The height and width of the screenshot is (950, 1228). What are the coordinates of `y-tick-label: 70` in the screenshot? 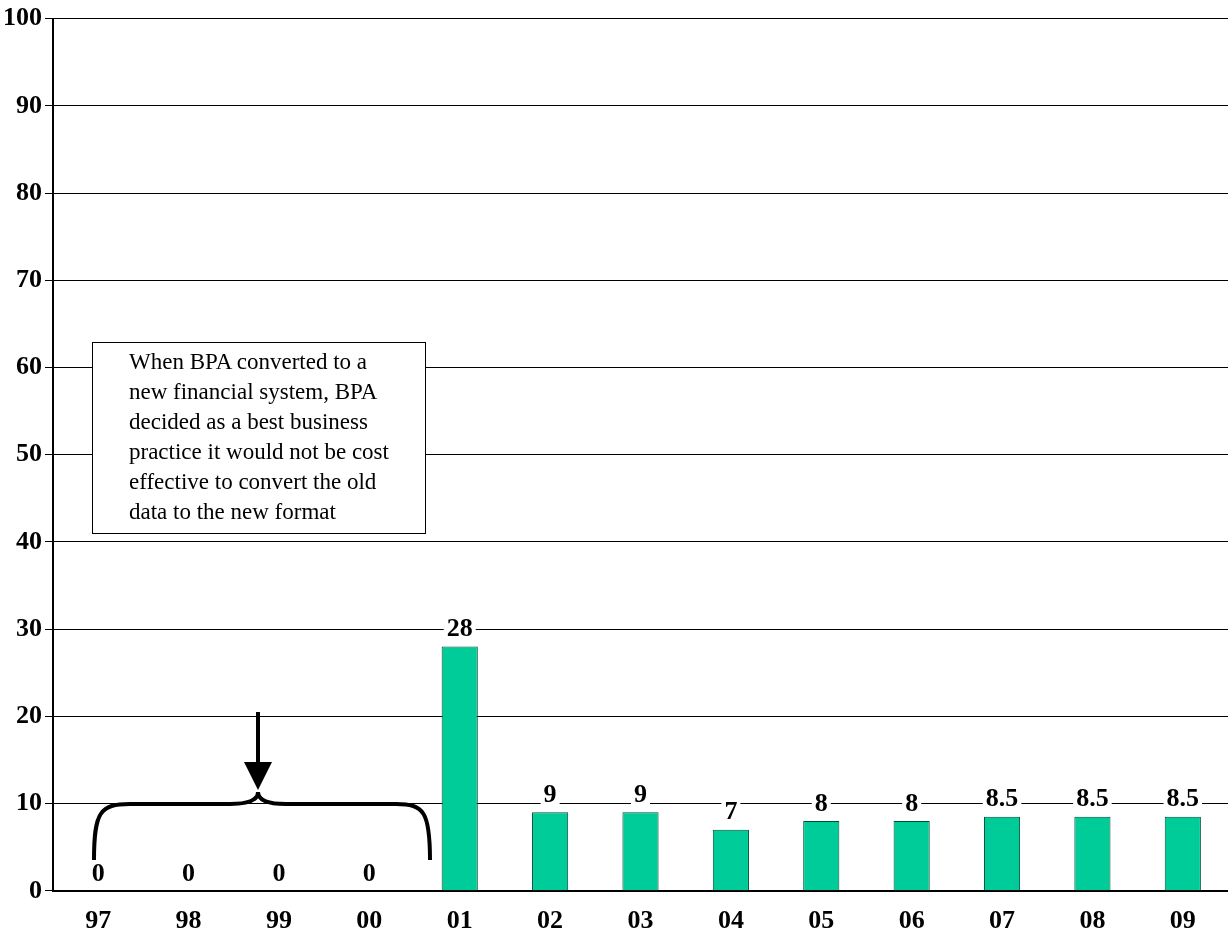 It's located at (29, 278).